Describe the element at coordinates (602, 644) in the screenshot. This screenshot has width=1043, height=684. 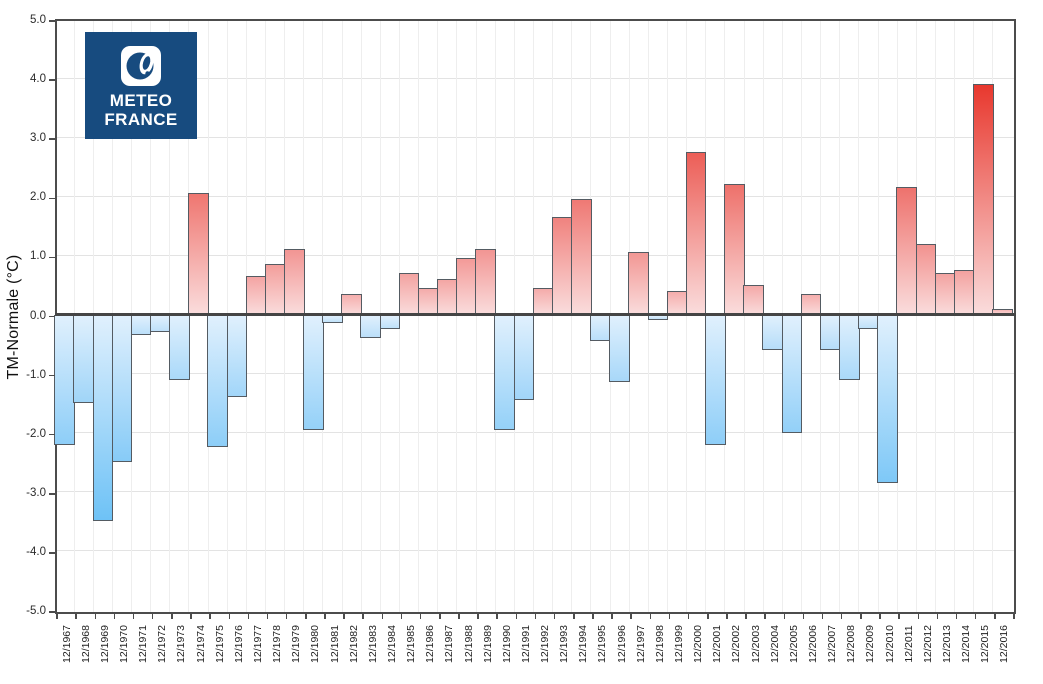
I see `x-tick-label: 12/1995` at that location.